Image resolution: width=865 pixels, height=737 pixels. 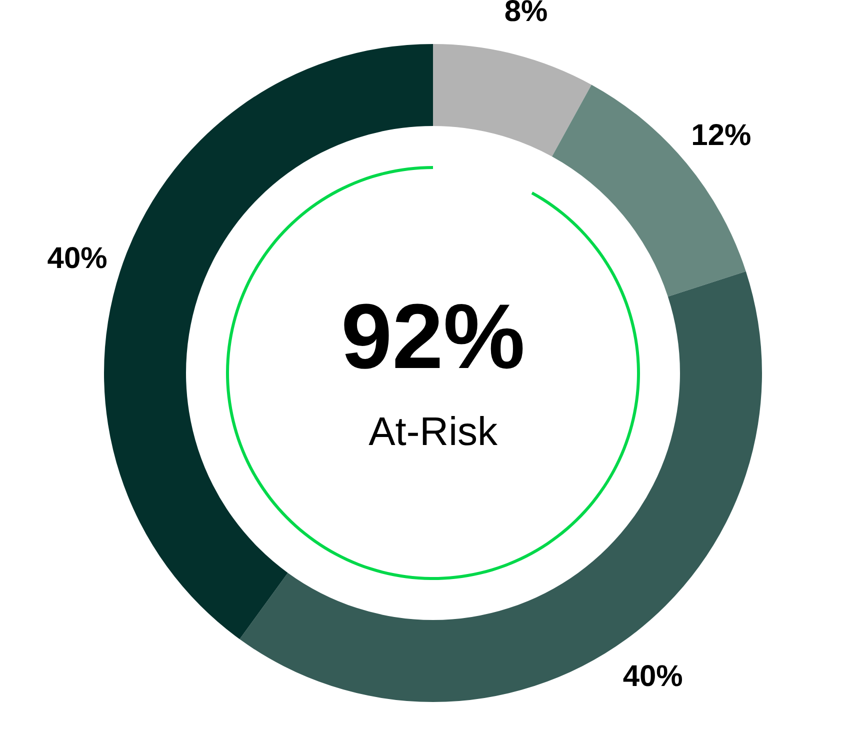 What do you see at coordinates (526, 14) in the screenshot?
I see `data-label: 8%` at bounding box center [526, 14].